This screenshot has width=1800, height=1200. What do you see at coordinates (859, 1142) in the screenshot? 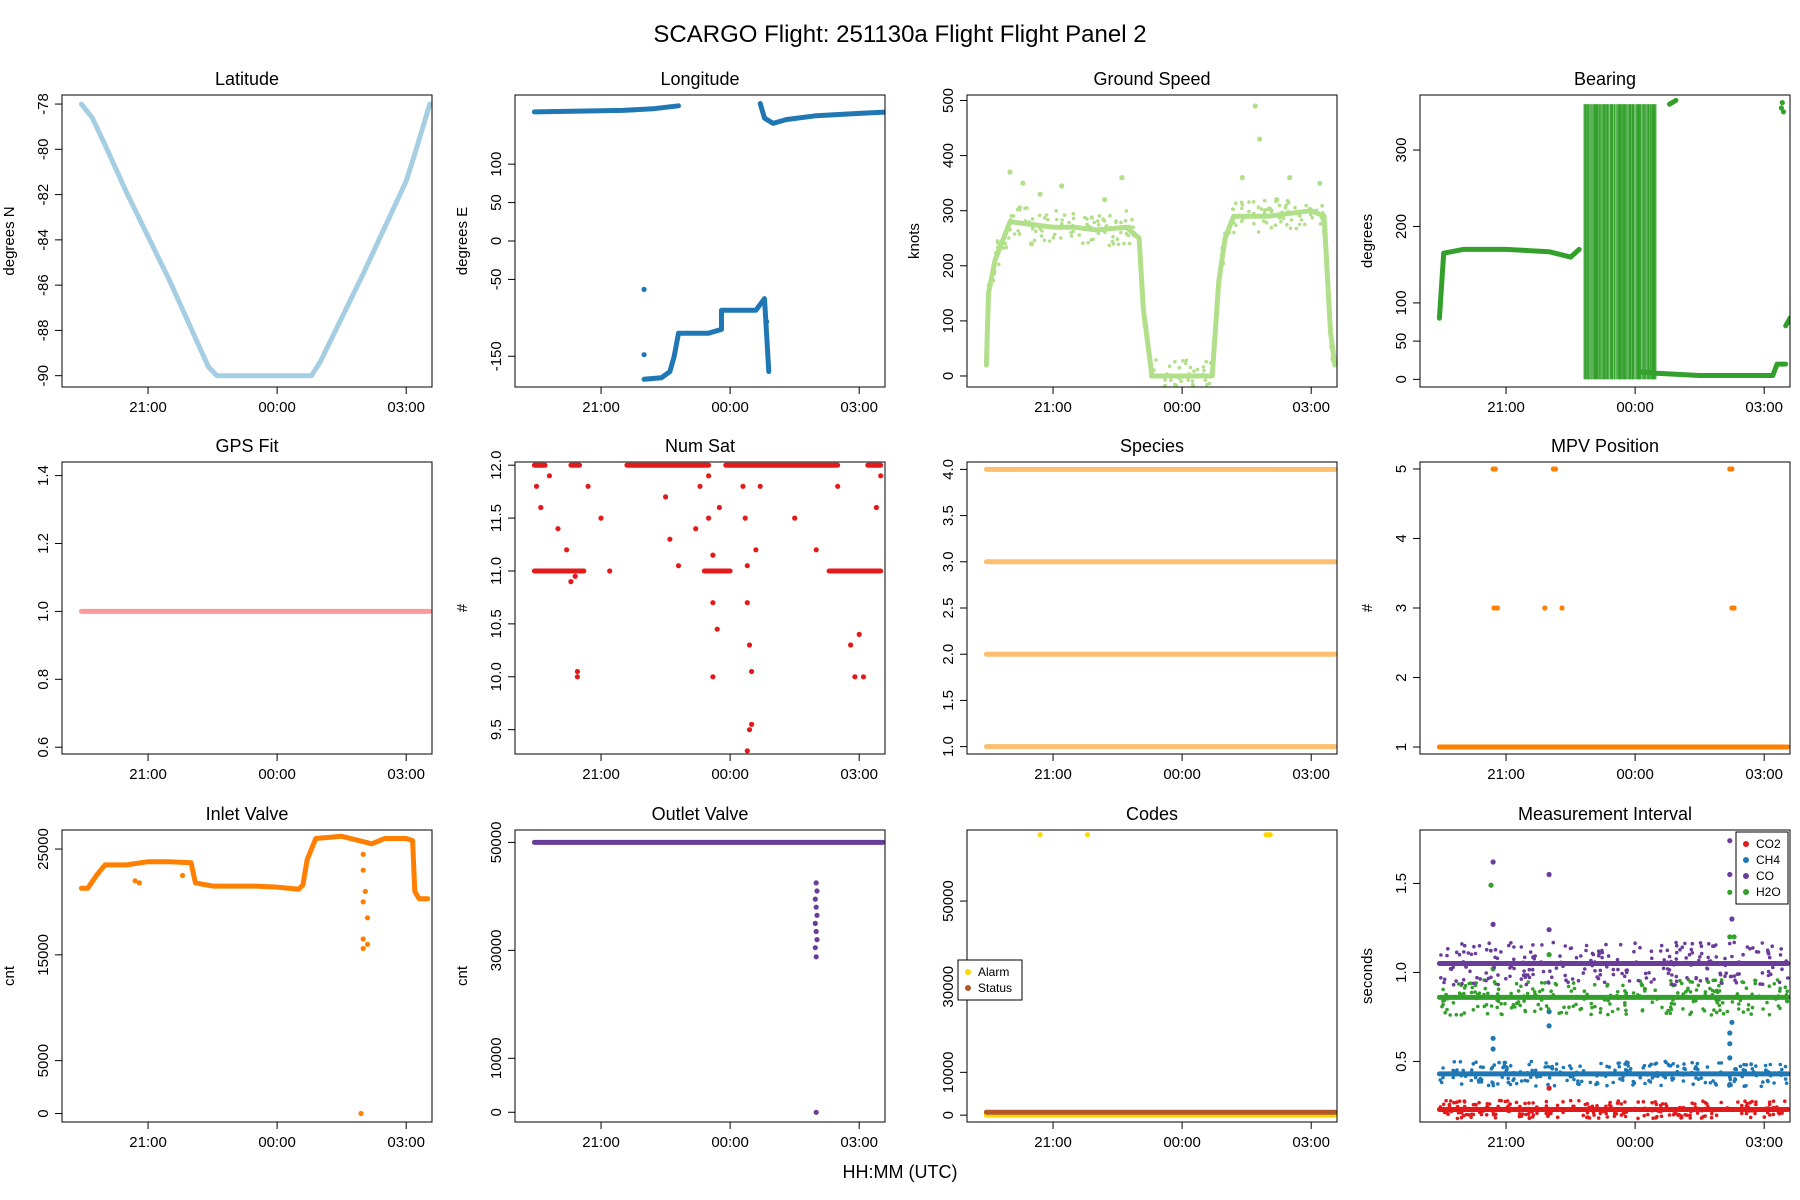
I see `x-tick-label: 03:00` at bounding box center [859, 1142].